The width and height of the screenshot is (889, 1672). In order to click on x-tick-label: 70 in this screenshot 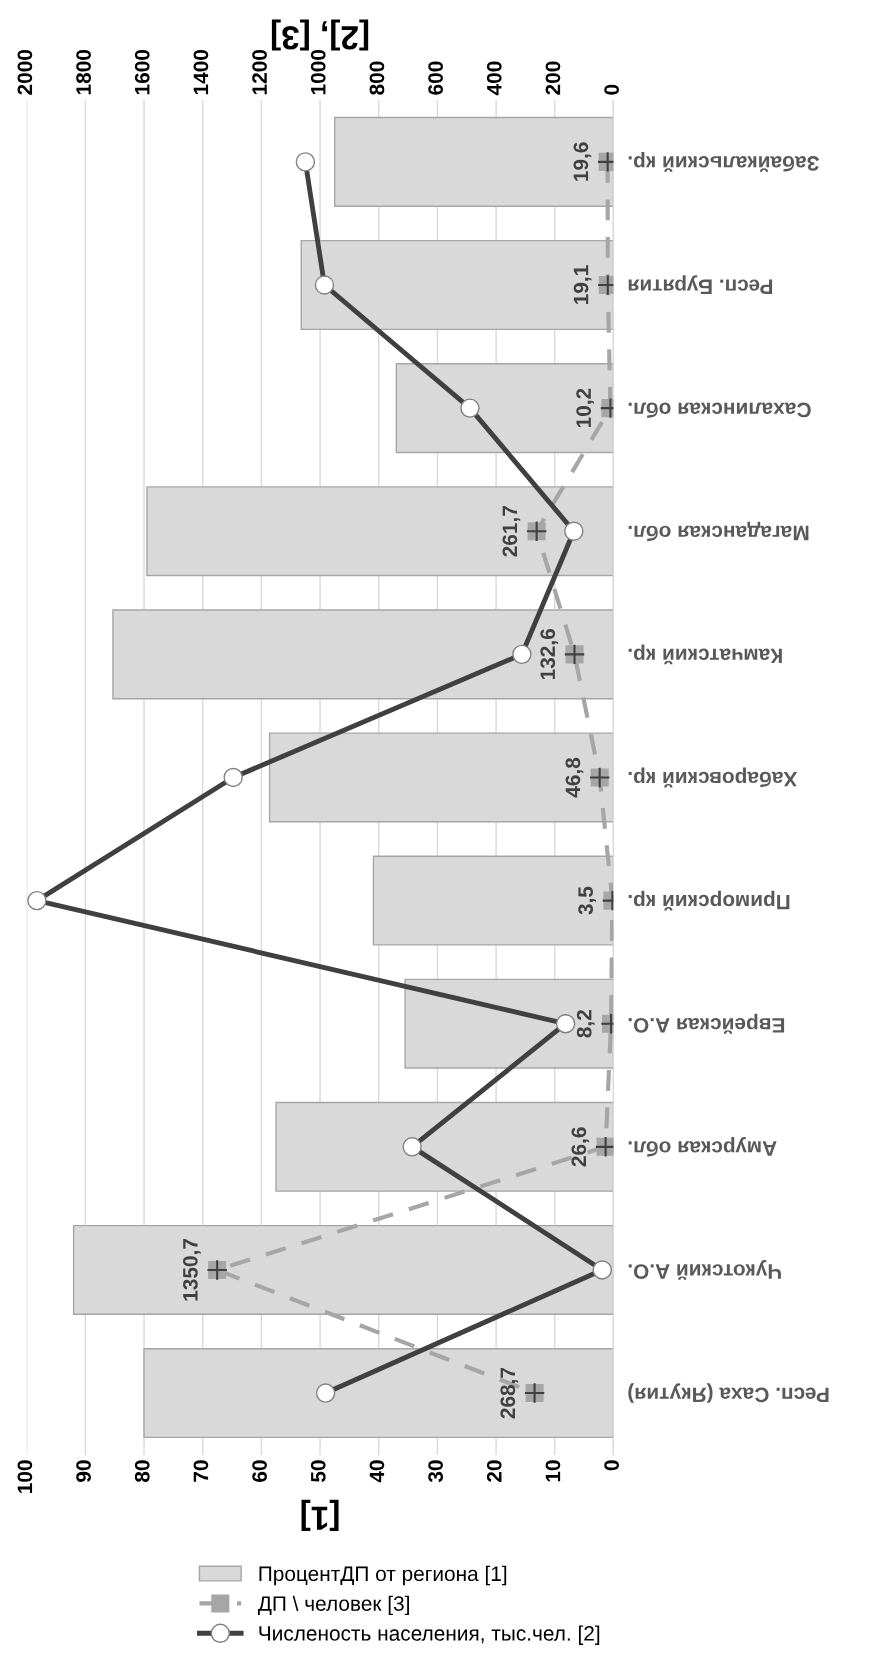, I will do `click(201, 1471)`.